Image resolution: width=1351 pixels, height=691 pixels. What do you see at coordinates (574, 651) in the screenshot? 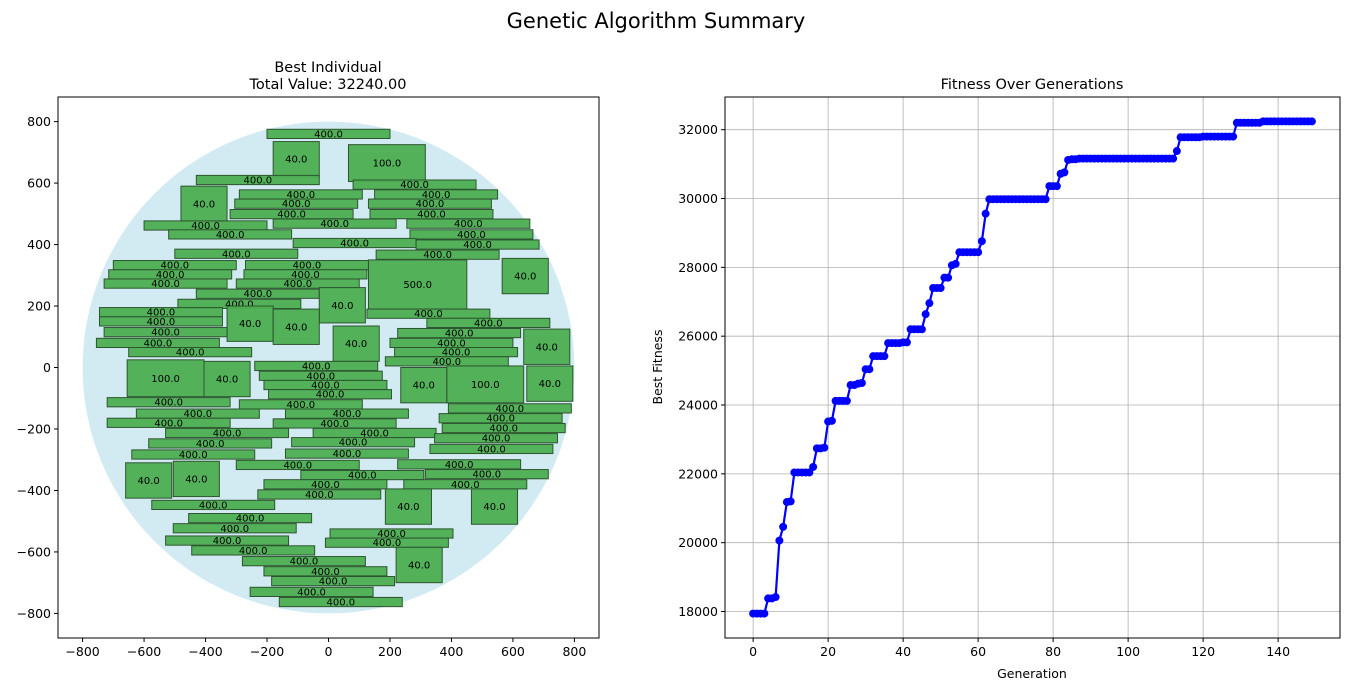
I see `left-x-tick-label-8: 800` at bounding box center [574, 651].